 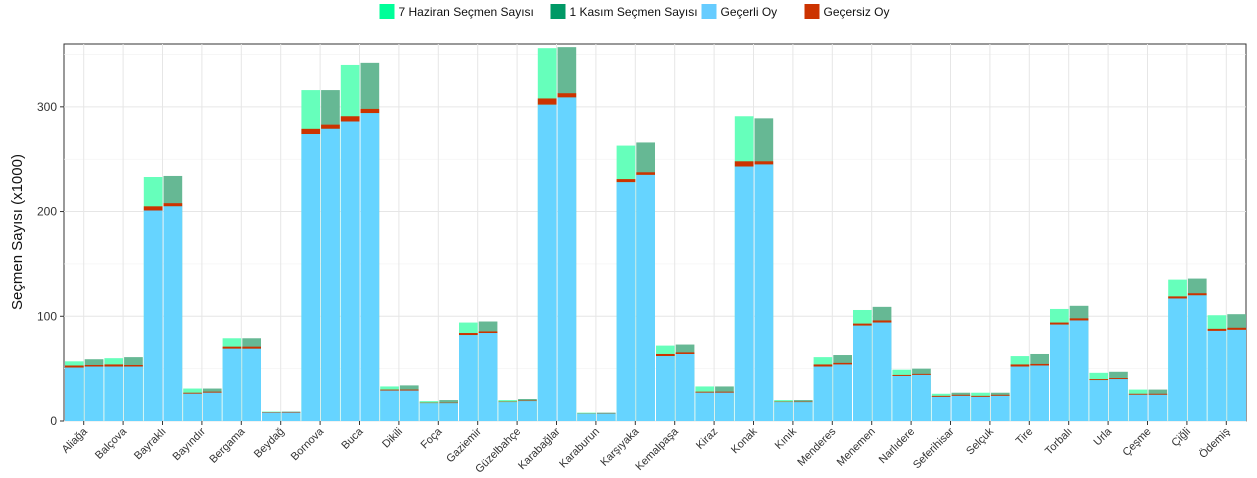 What do you see at coordinates (980, 441) in the screenshot?
I see `x-tick-label: Selçuk` at bounding box center [980, 441].